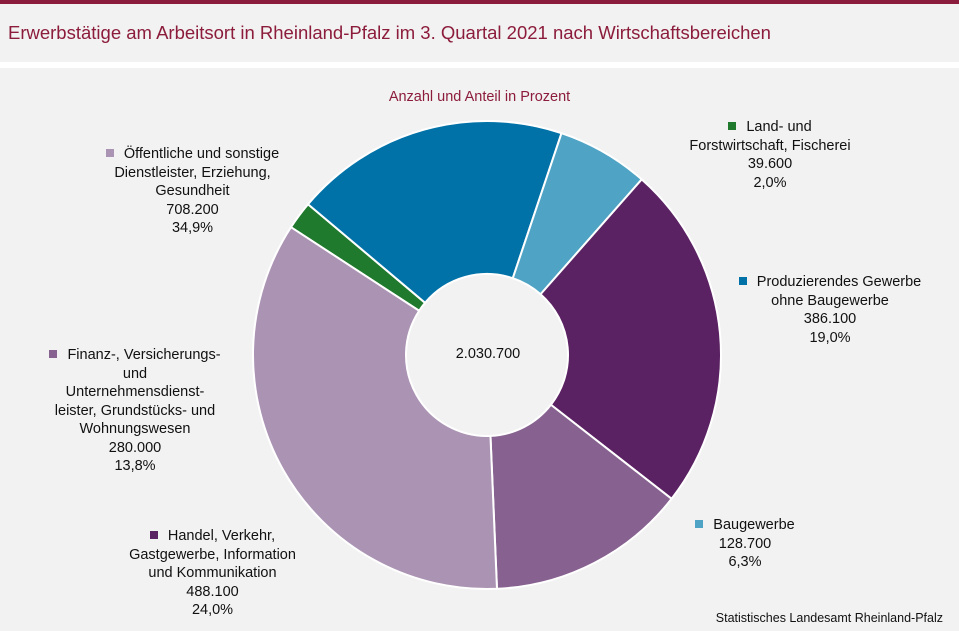 The width and height of the screenshot is (959, 631). What do you see at coordinates (135, 466) in the screenshot?
I see `slice-percent: 13,8%` at bounding box center [135, 466].